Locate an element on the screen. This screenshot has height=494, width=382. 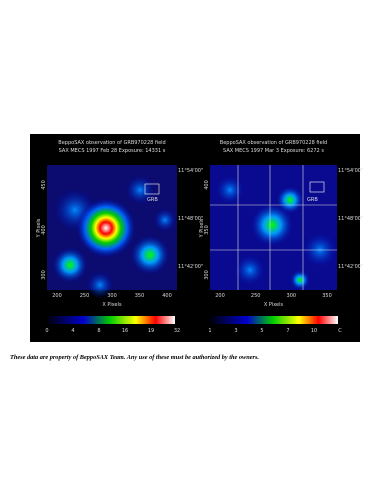
colorbar-tick-label: 7 is located at coordinates (287, 331).